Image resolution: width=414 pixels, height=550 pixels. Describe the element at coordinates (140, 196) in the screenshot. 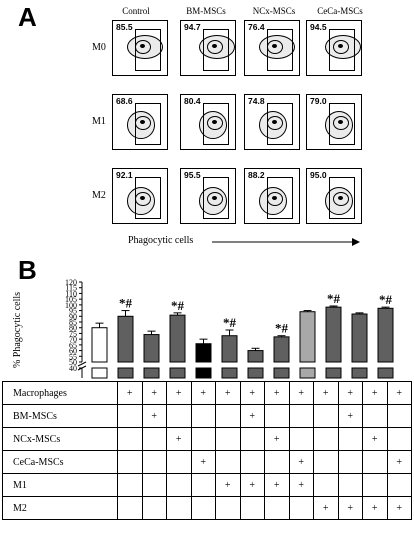

I see `flow-plot: 92.1` at that location.